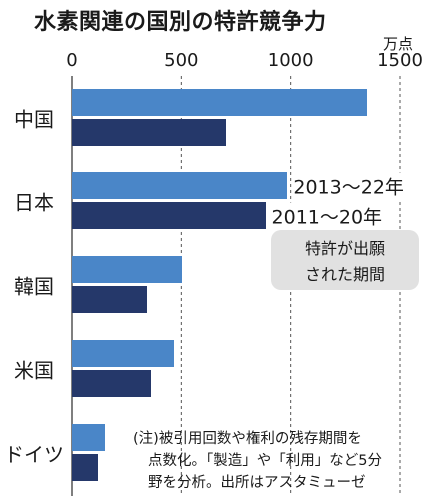 This screenshot has width=425, height=496. Describe the element at coordinates (180, 22) in the screenshot. I see `chart-title: 水素関連の国別の特許競争力` at that location.